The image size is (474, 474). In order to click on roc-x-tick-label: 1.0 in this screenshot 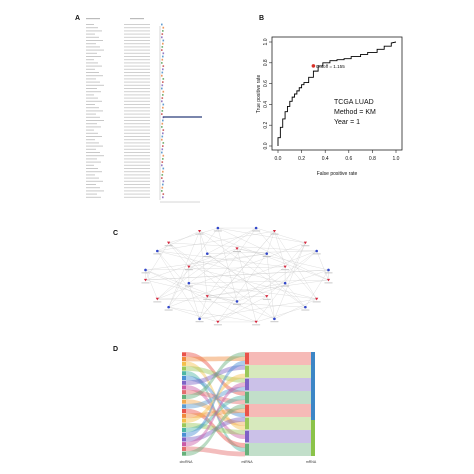, I will do `click(396, 159)`.